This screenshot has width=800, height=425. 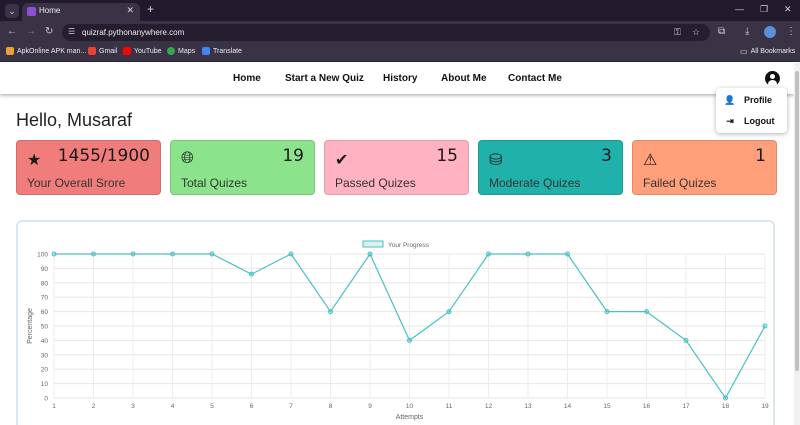 I want to click on y-tick-label: 60, so click(x=45, y=312).